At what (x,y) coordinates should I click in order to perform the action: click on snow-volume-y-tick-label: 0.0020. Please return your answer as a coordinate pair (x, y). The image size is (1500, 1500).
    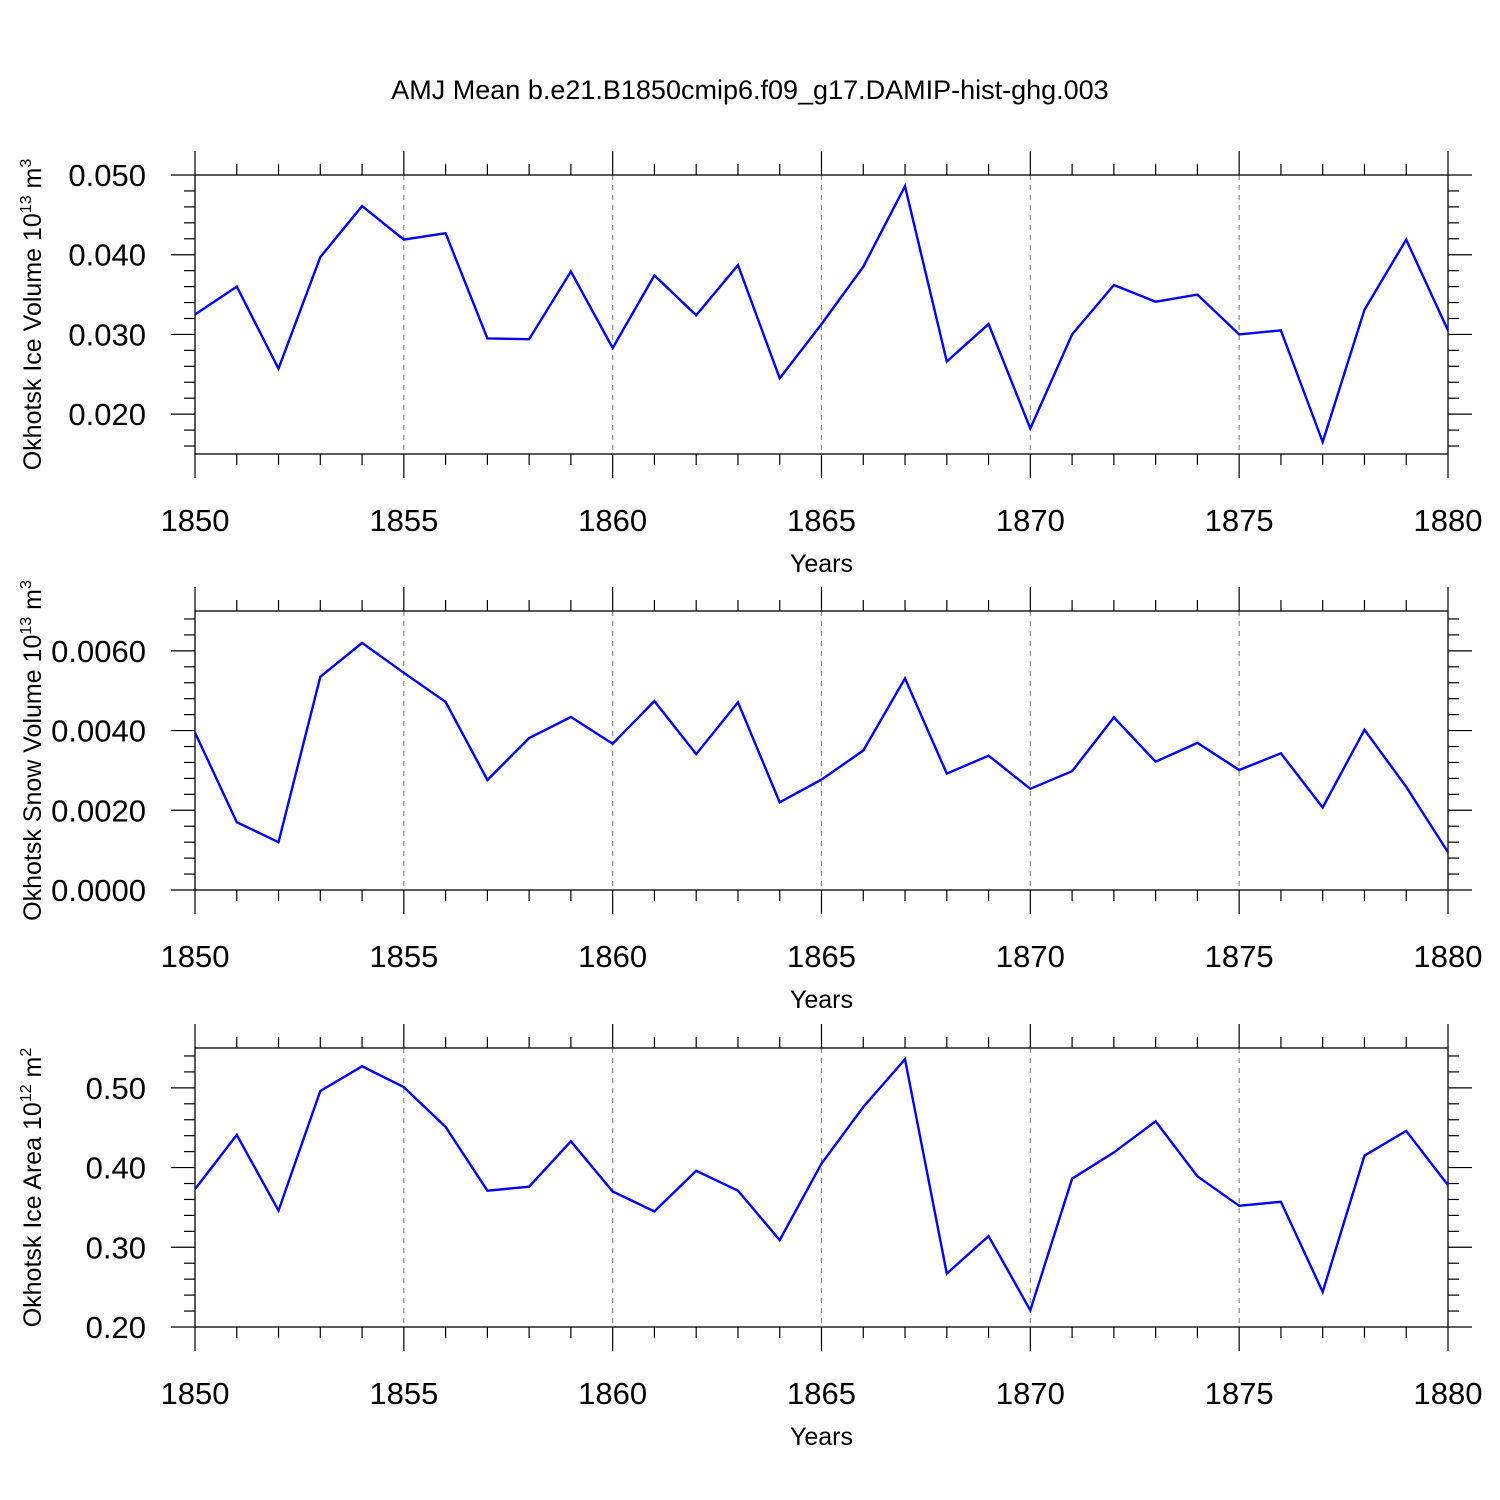
    Looking at the image, I should click on (98, 810).